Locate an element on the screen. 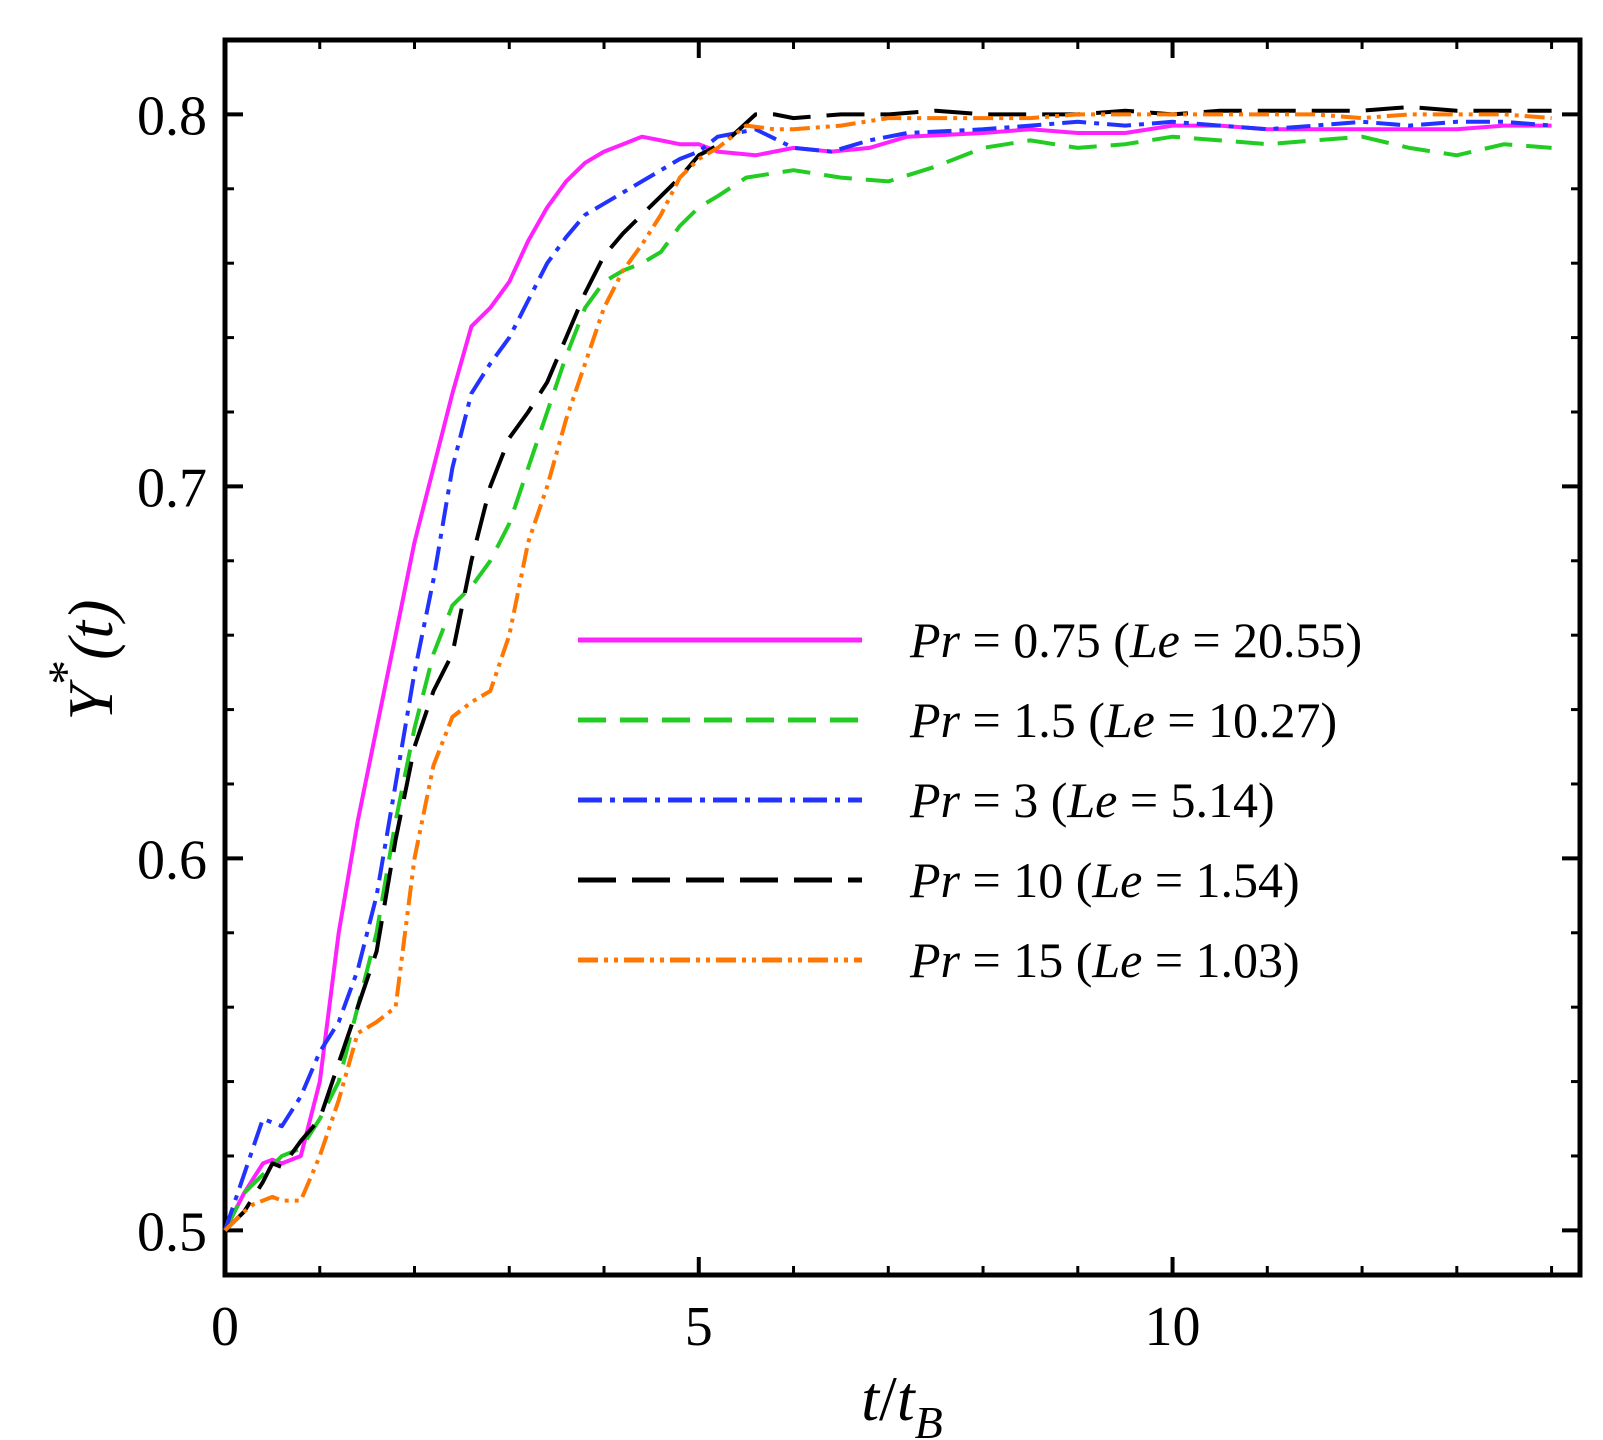 The image size is (1603, 1440). legend-label-part: = 15 ( is located at coordinates (1026, 960).